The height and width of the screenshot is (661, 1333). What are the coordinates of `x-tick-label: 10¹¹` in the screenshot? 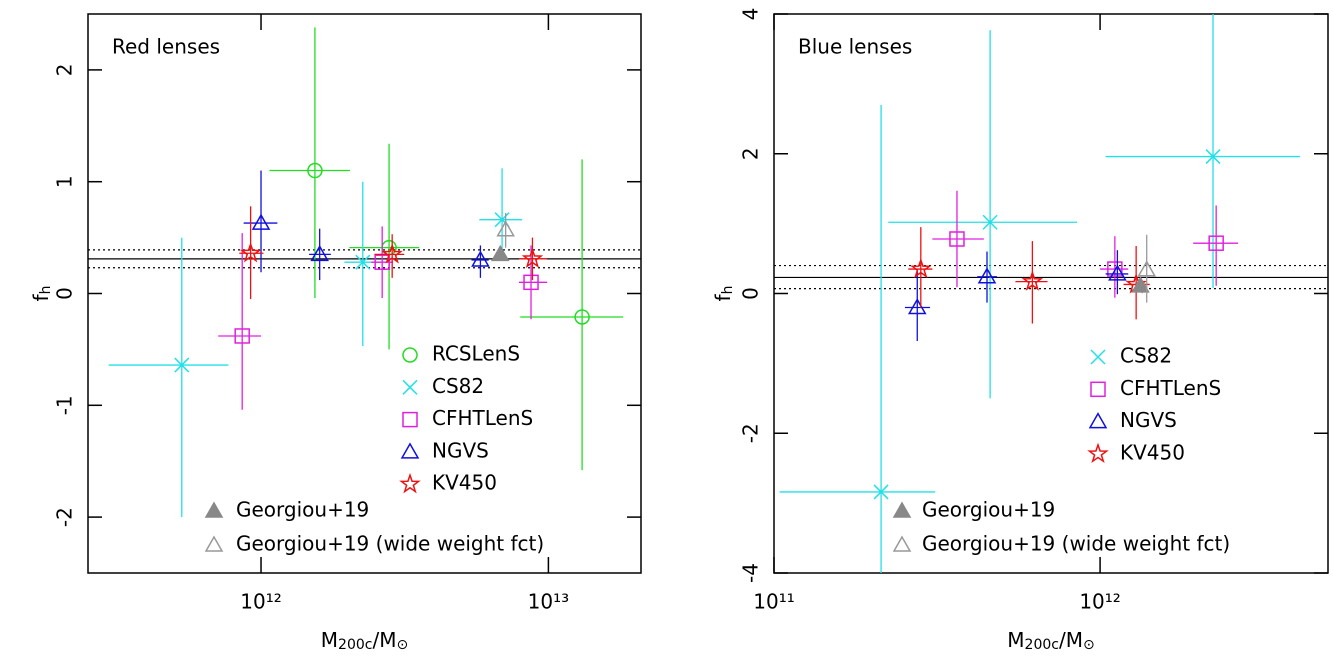 It's located at (773, 602).